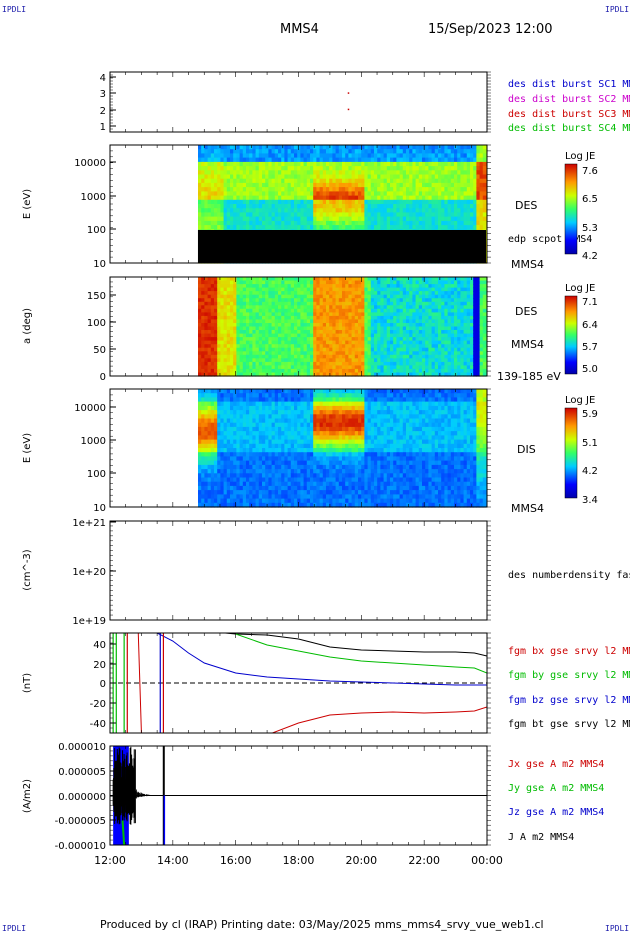 This screenshot has width=630, height=934. I want to click on des-pitch-angle-spectrogram, so click(342, 327).